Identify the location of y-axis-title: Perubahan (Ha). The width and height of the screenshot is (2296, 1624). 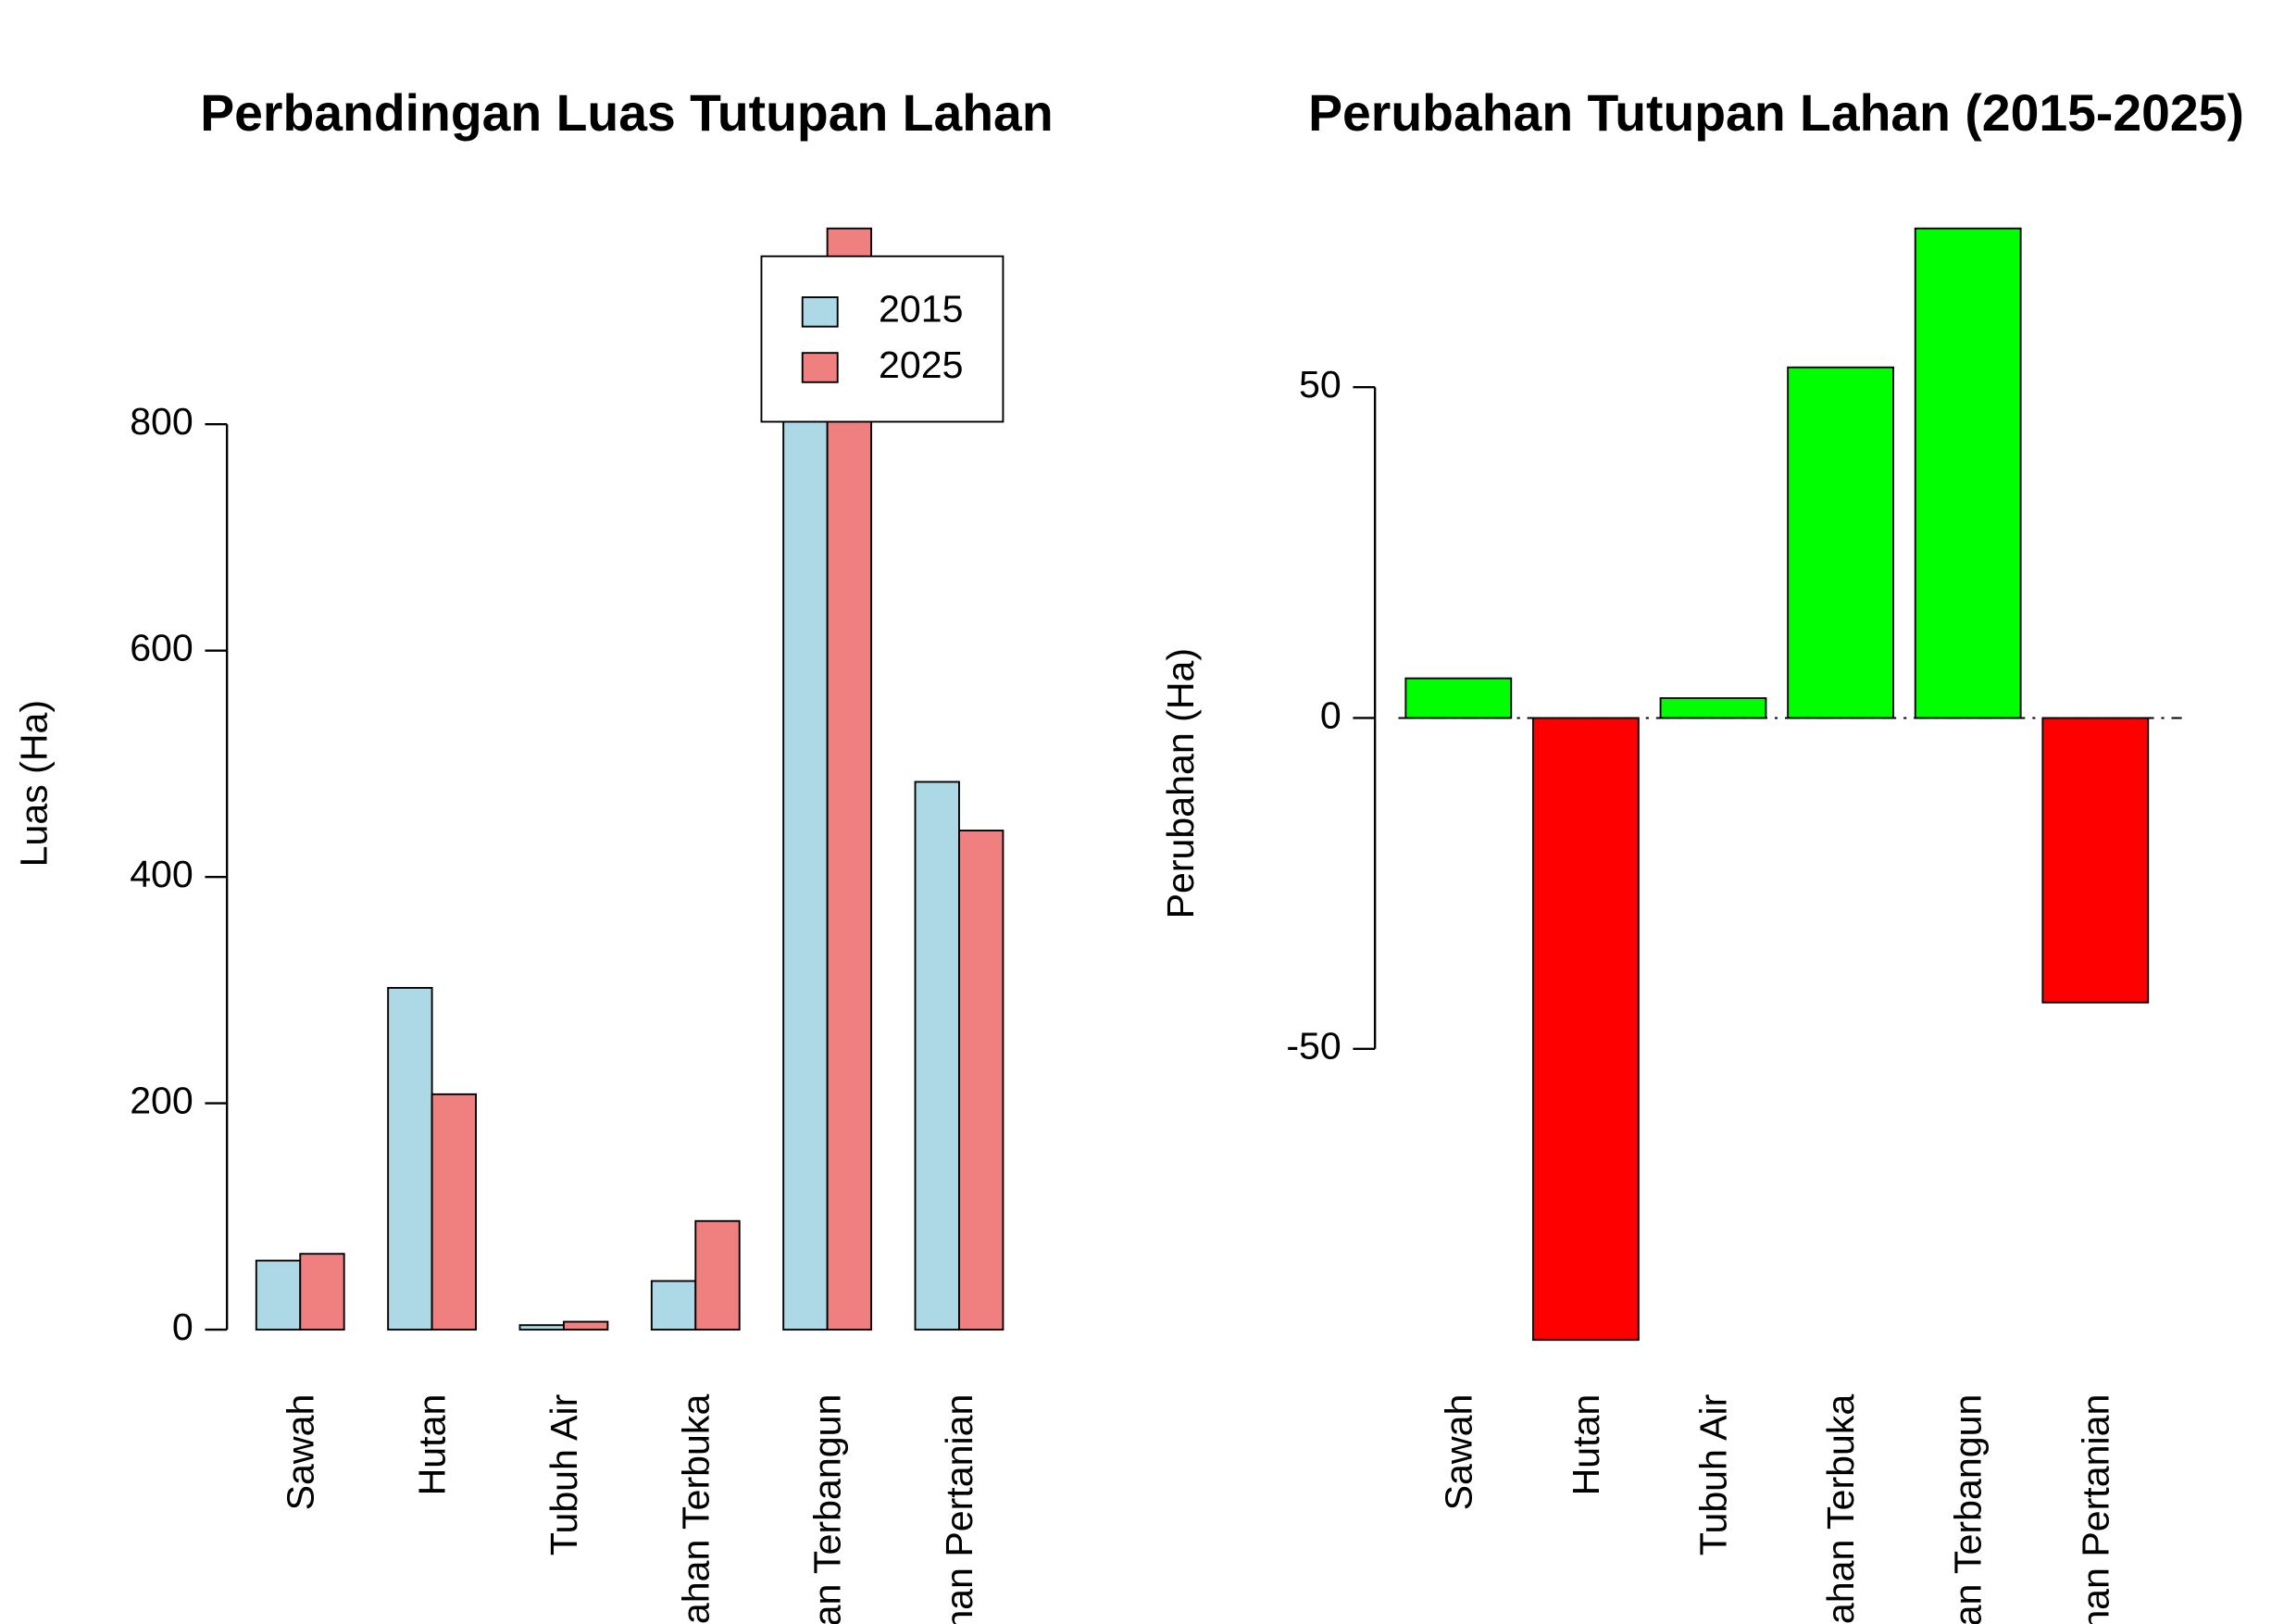
(1180, 783).